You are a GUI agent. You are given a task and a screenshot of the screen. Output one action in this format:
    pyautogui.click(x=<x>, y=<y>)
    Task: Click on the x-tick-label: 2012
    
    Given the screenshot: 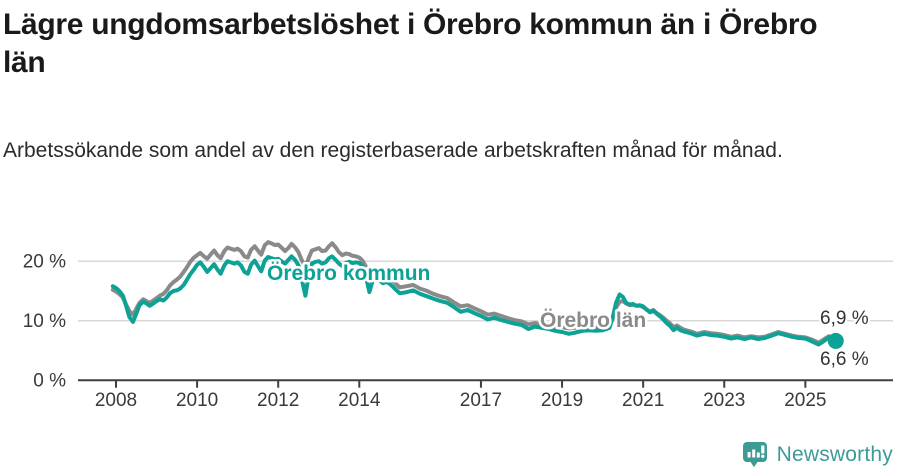 What is the action you would take?
    pyautogui.click(x=278, y=400)
    